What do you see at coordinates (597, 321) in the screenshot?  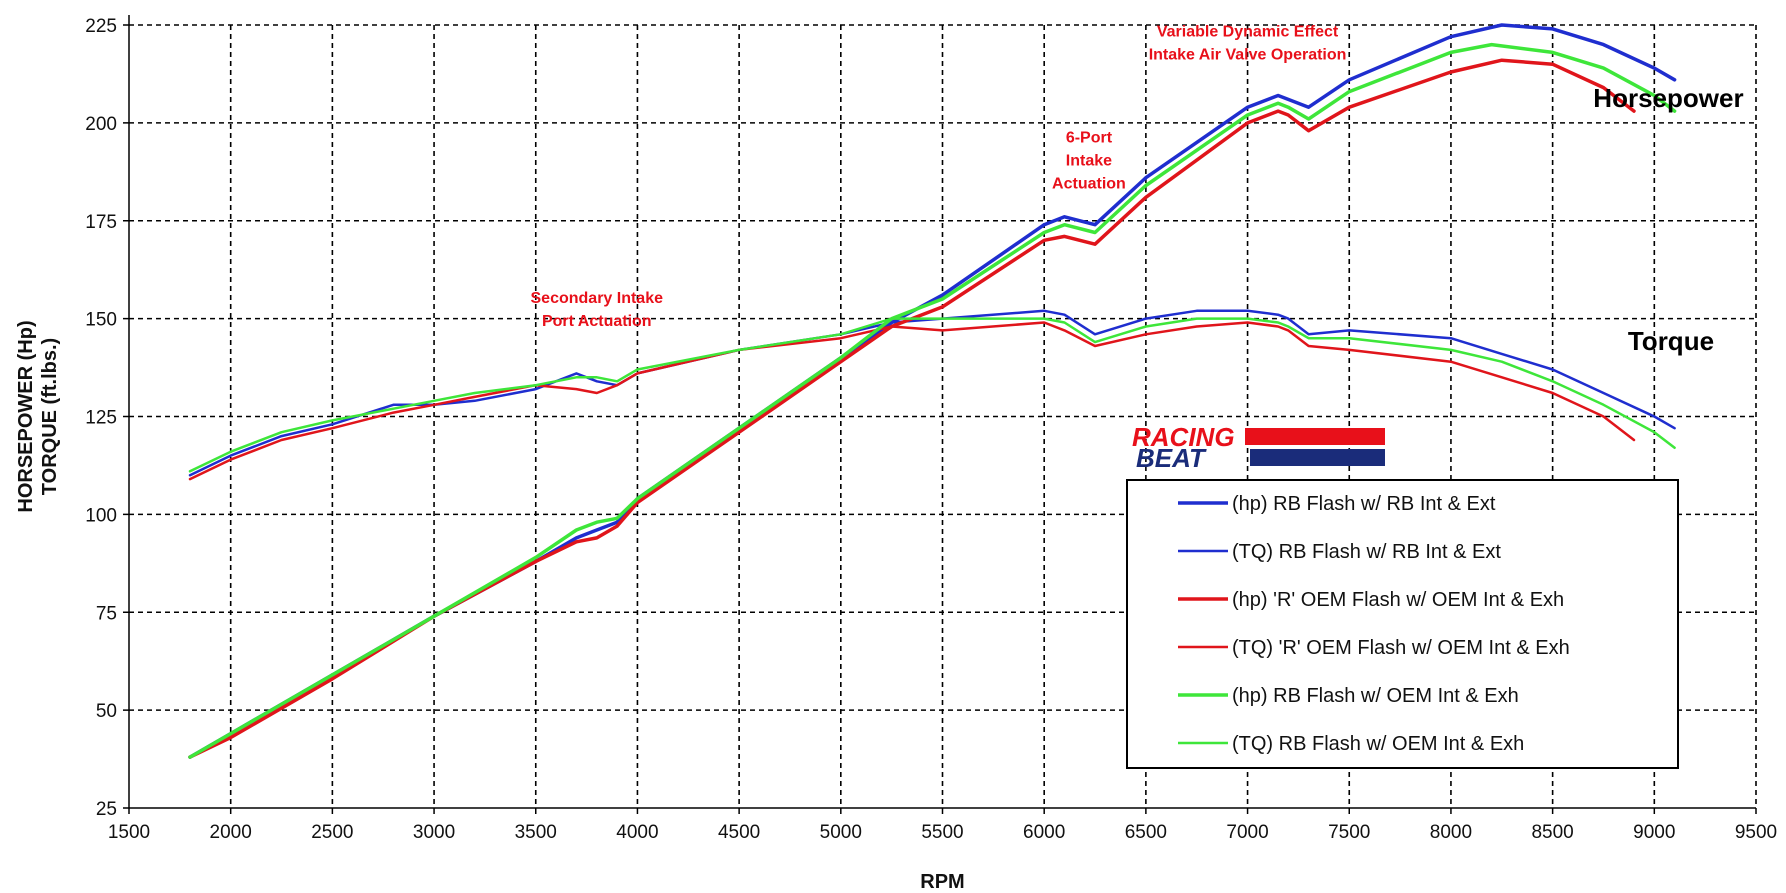 I see `annotation-secondary: Port Actuation` at bounding box center [597, 321].